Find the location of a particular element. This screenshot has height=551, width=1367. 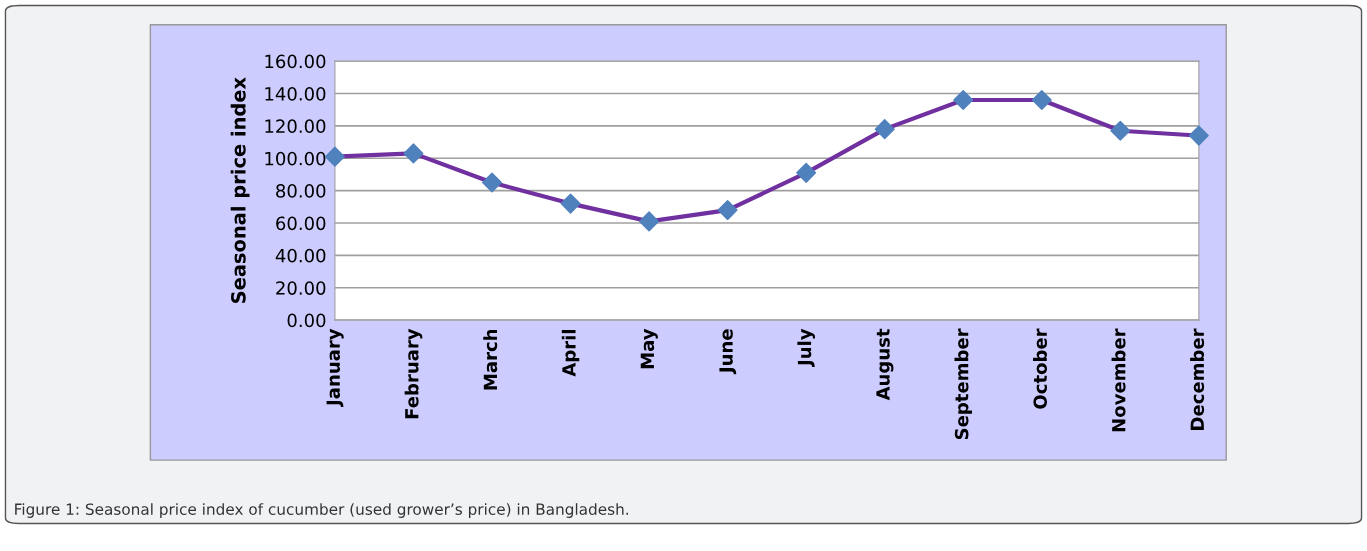

x-tick-label: June is located at coordinates (728, 352).